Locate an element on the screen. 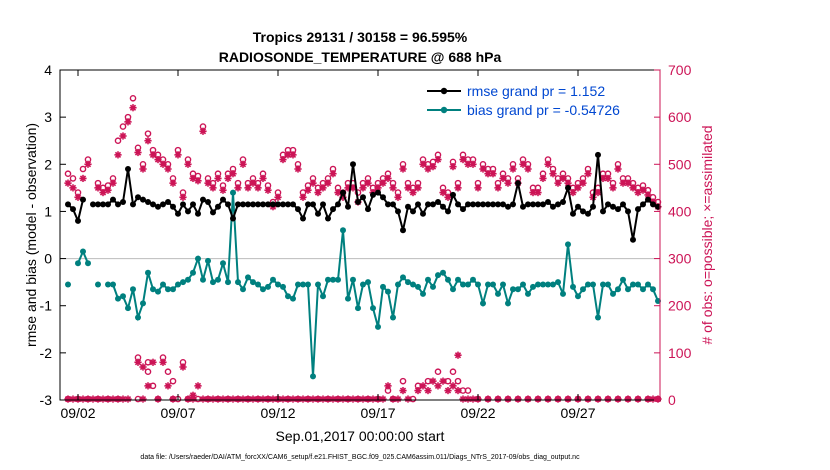  x-tick-label: 09/17 is located at coordinates (377, 413).